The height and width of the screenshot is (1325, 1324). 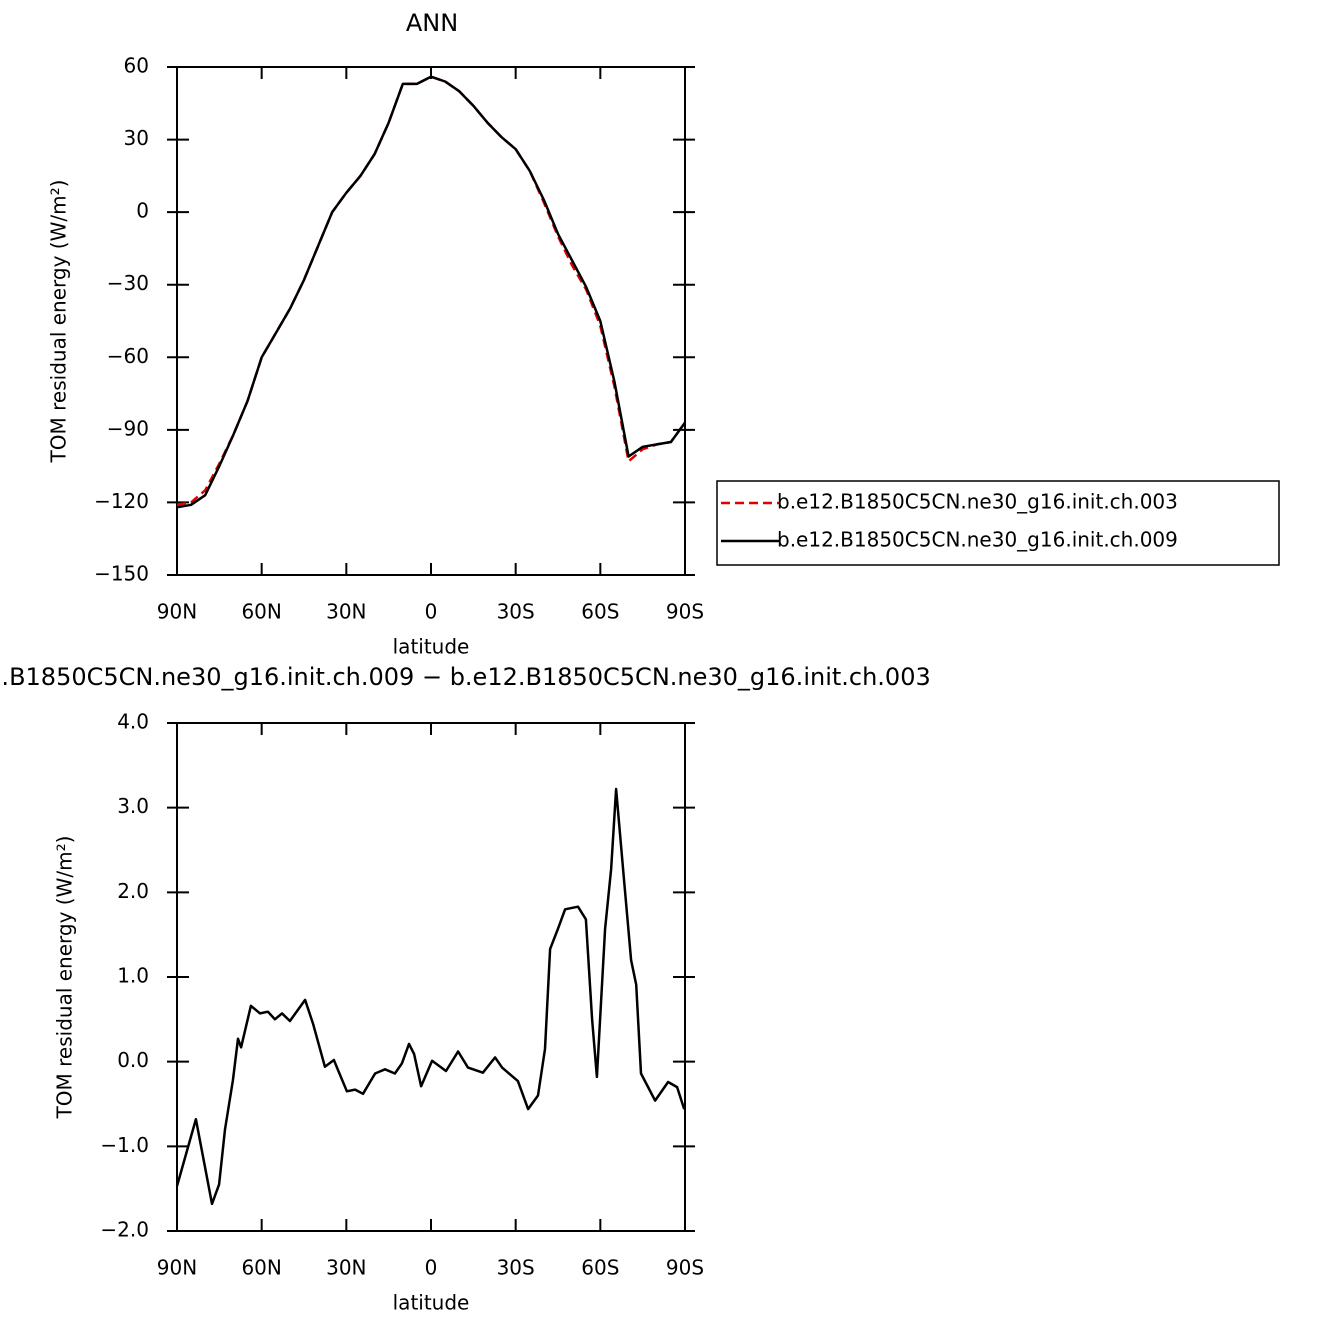 What do you see at coordinates (432, 23) in the screenshot?
I see `chart-title: ANN` at bounding box center [432, 23].